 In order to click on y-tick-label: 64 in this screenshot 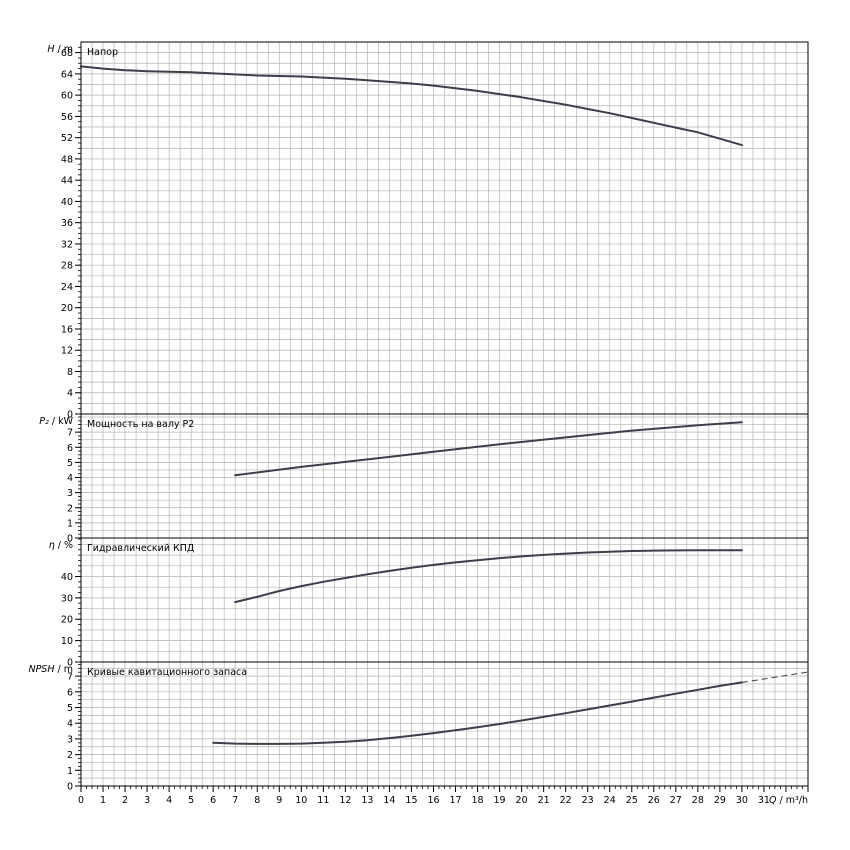, I will do `click(67, 74)`.